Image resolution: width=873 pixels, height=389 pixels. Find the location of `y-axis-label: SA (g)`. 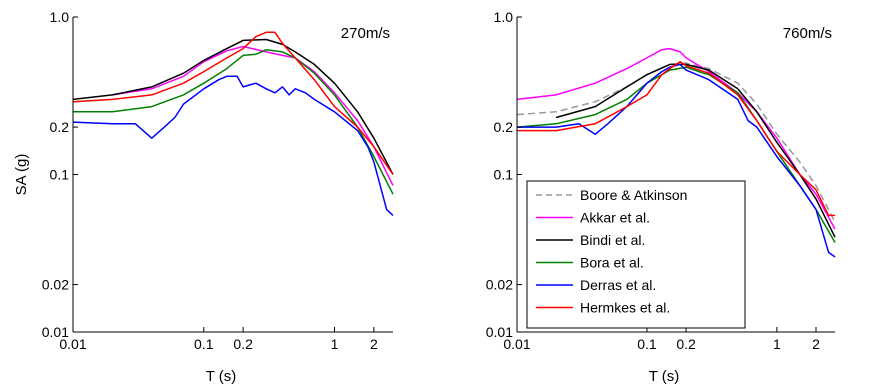

y-axis-label: SA (g) is located at coordinates (21, 175).